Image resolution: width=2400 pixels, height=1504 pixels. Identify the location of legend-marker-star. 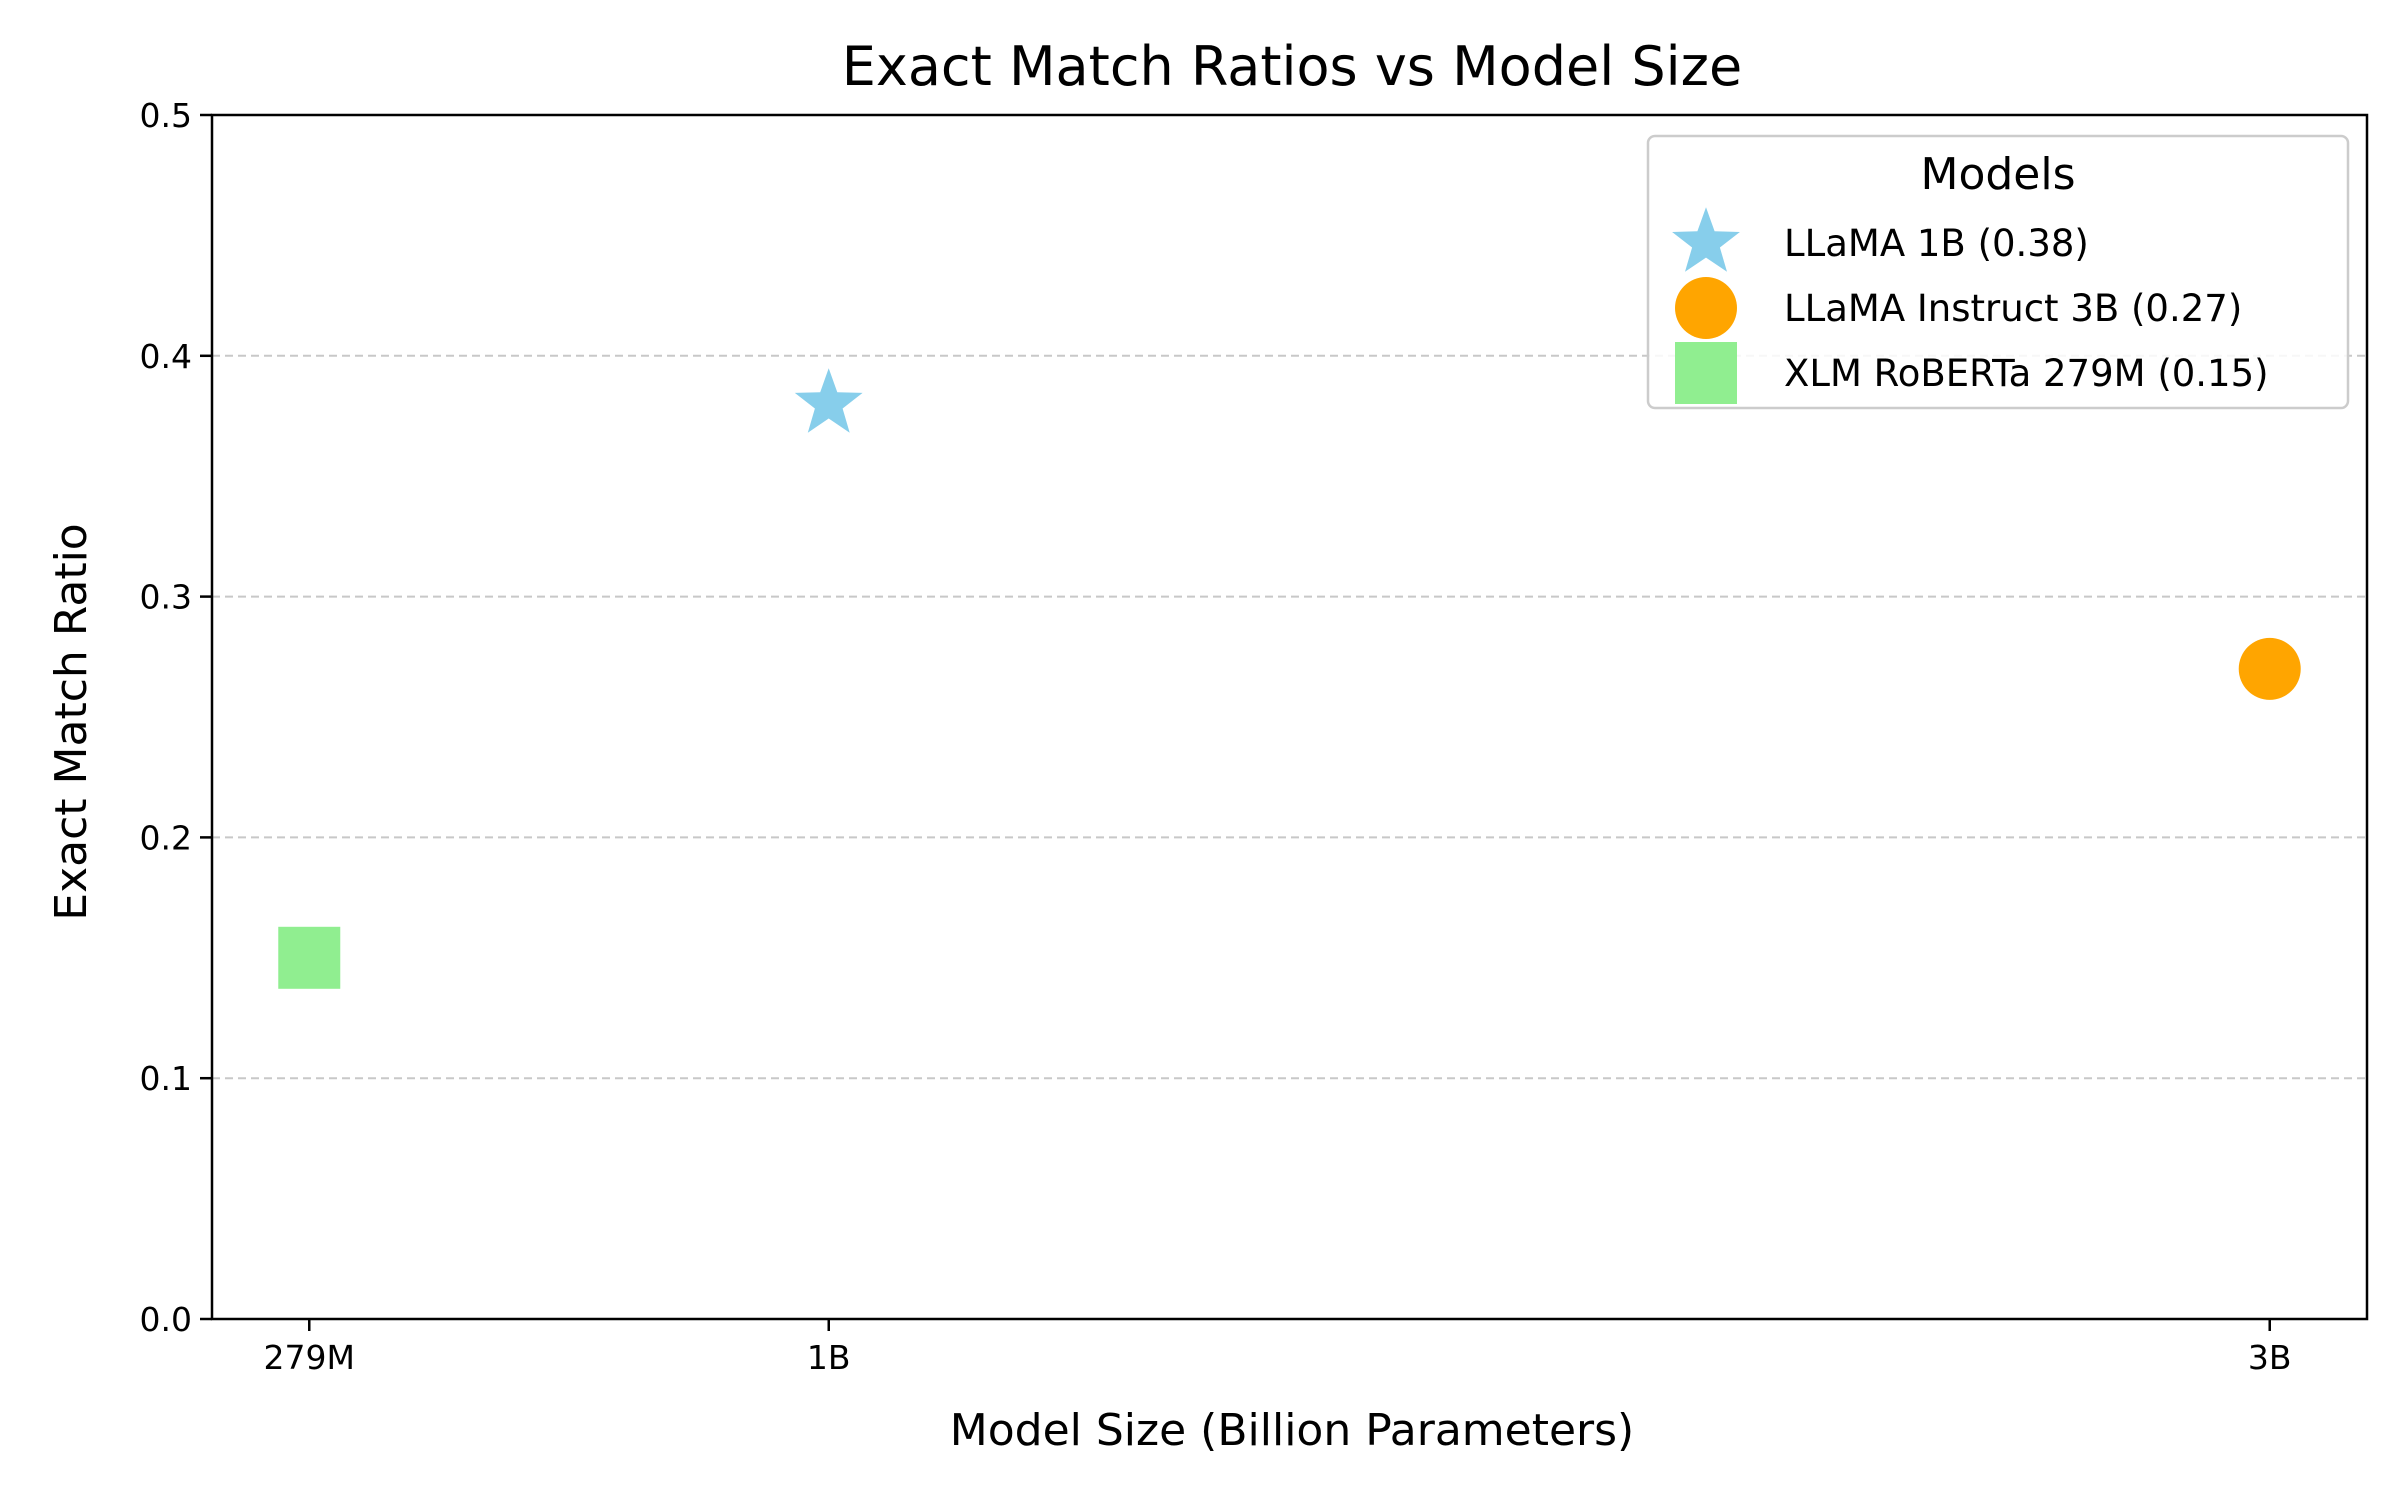
(1706, 239).